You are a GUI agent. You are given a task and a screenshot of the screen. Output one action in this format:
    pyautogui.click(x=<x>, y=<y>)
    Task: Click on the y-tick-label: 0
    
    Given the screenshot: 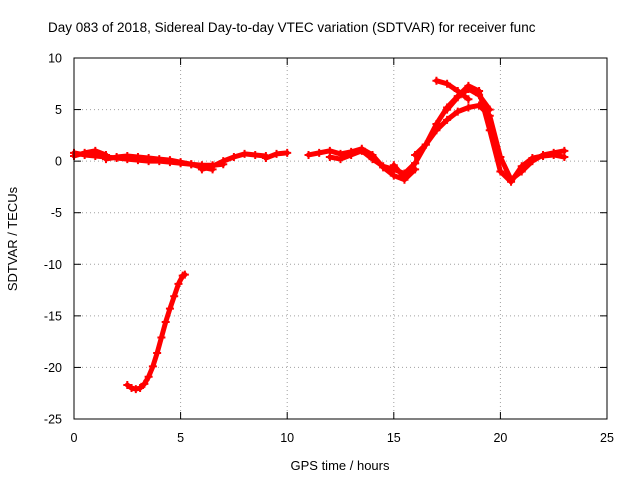 What is the action you would take?
    pyautogui.click(x=58, y=162)
    